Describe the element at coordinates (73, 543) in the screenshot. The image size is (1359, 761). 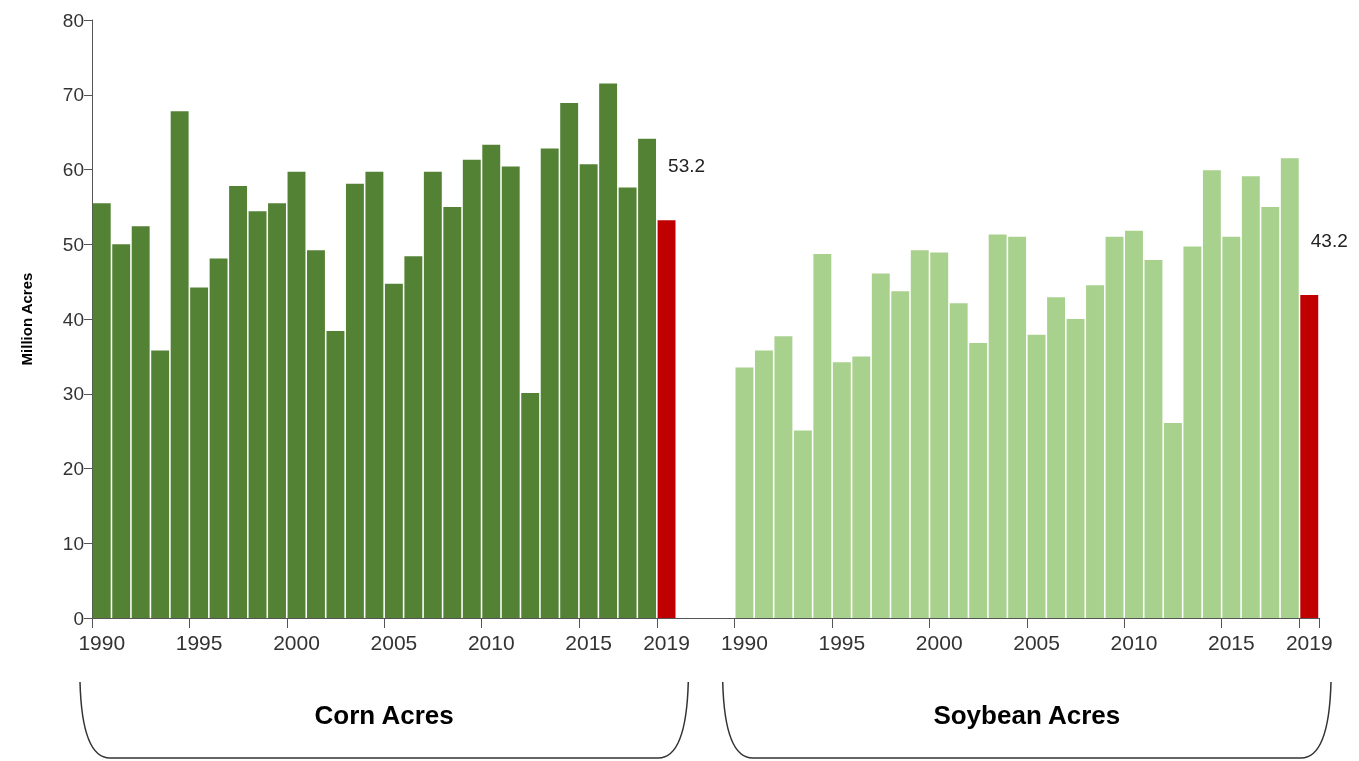
I see `y-tick-label: 10` at that location.